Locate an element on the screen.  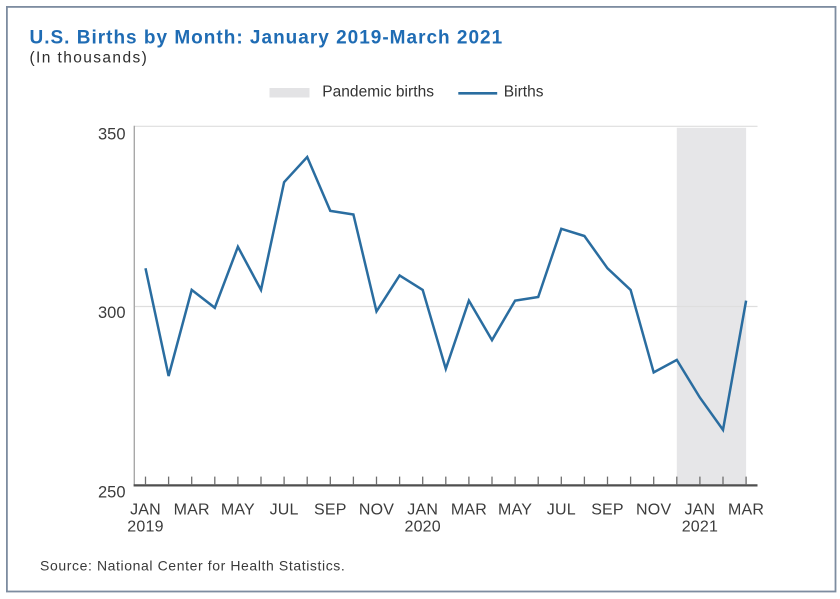
svg-text: 2021 is located at coordinates (700, 526).